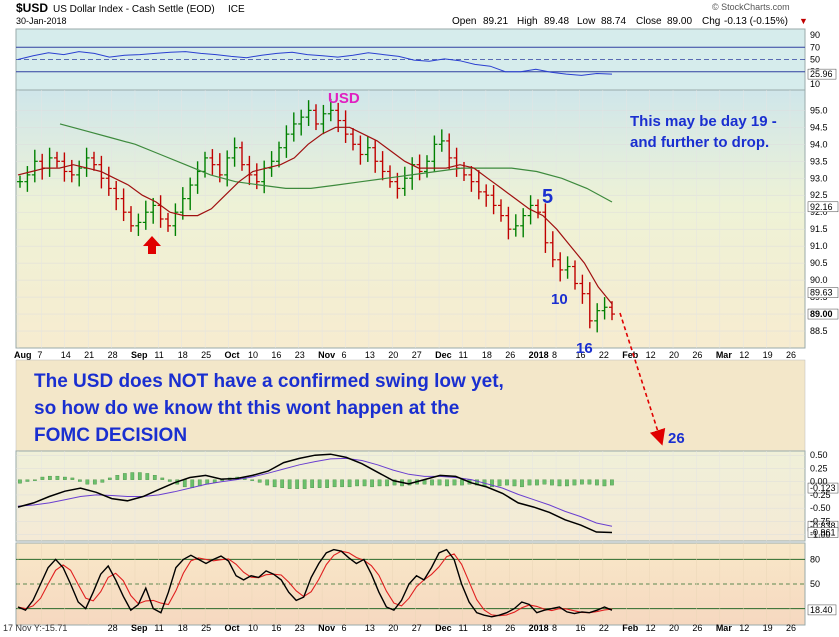 This screenshot has width=839, height=637. I want to click on price-tick-label: 94.5, so click(819, 127).